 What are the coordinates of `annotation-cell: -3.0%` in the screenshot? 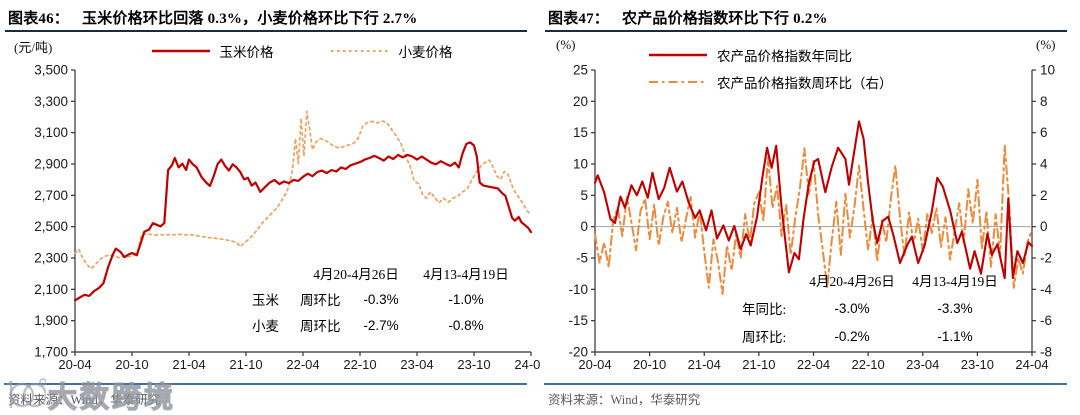 It's located at (852, 308).